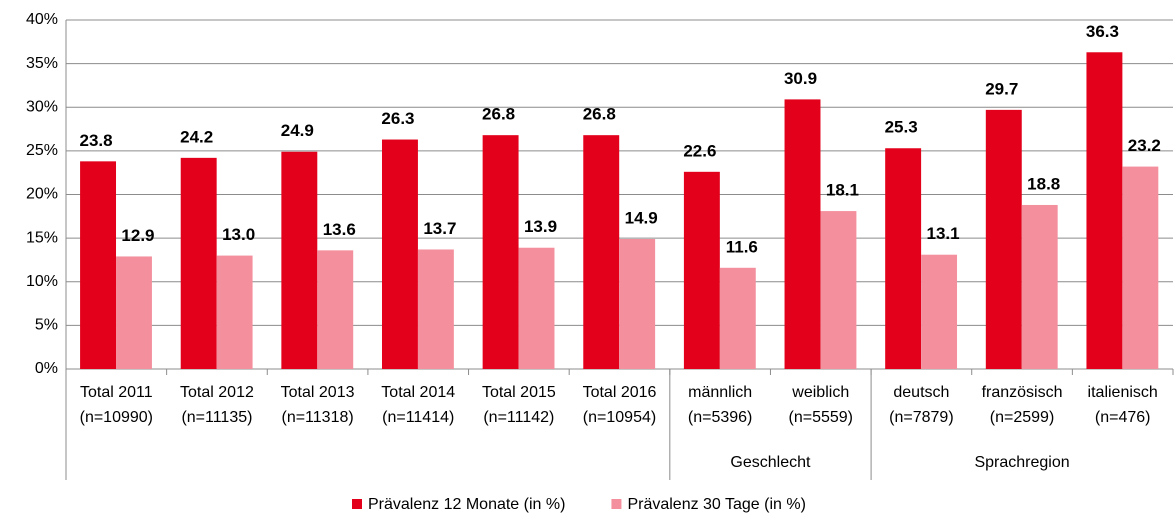 The width and height of the screenshot is (1174, 525). What do you see at coordinates (518, 417) in the screenshot?
I see `x-tick-label: (n=11142)` at bounding box center [518, 417].